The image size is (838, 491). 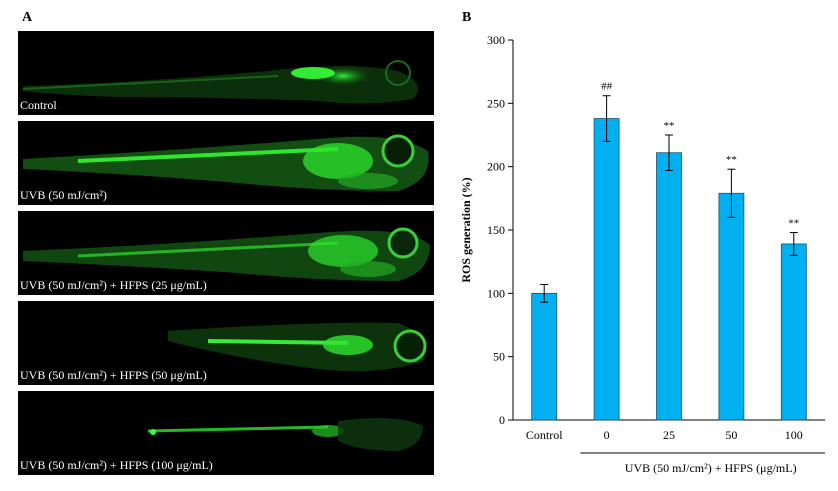 I want to click on x-tick-label: 25, so click(x=669, y=435).